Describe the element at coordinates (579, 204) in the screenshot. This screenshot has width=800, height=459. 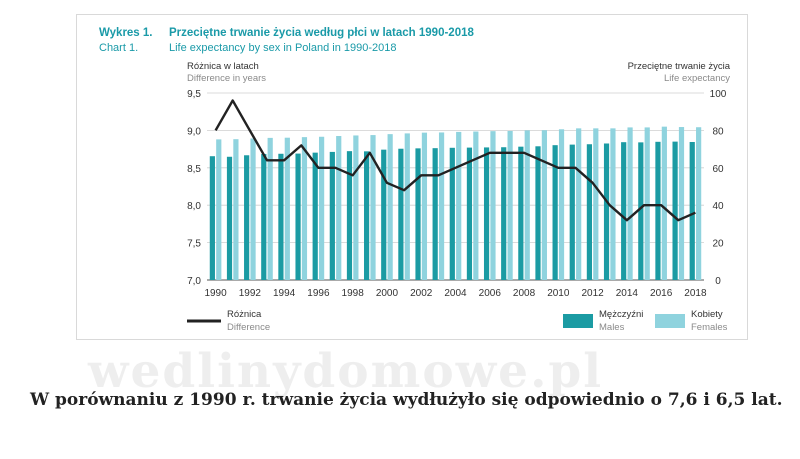
I see `bar-females-2011` at that location.